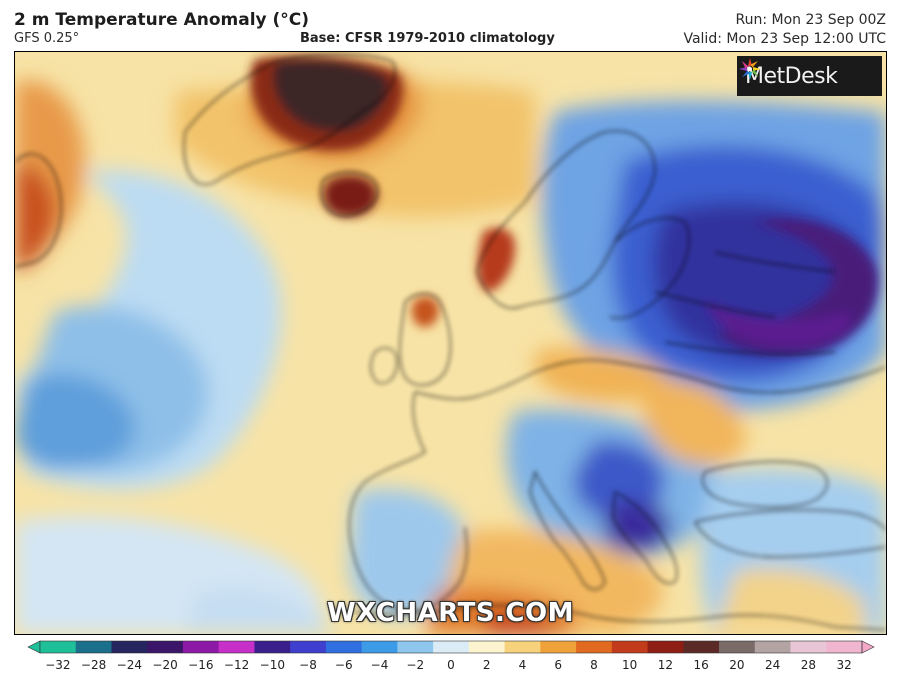 This screenshot has width=900, height=689. Describe the element at coordinates (165, 665) in the screenshot. I see `colorbar-tick-label: −20` at that location.